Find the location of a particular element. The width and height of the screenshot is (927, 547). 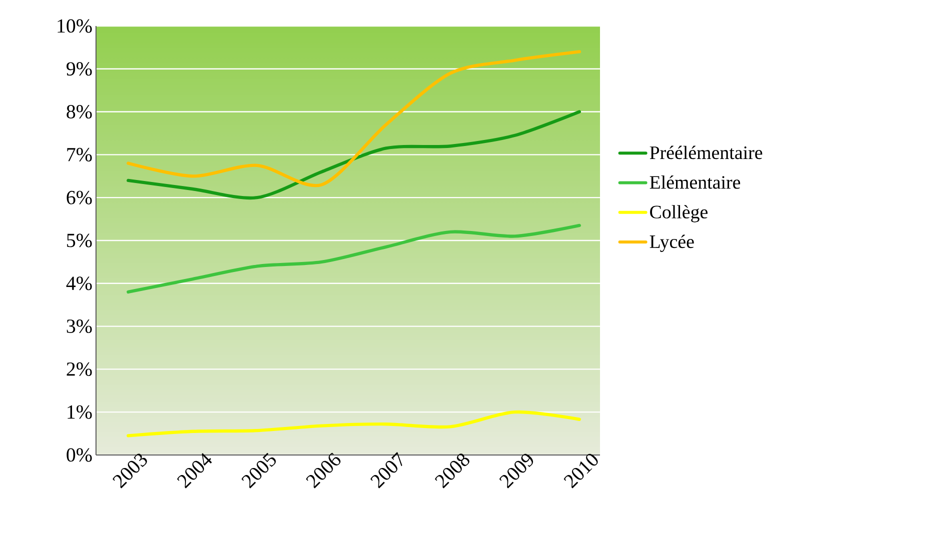

y-tick-label: 3% is located at coordinates (79, 327).